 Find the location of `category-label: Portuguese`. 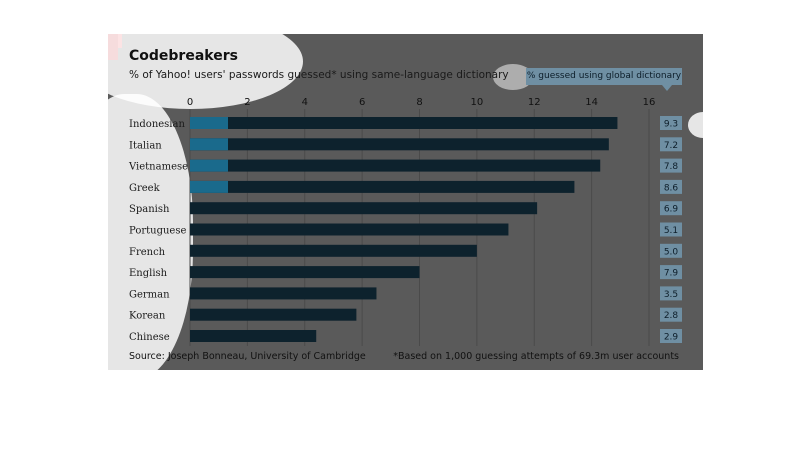

category-label: Portuguese is located at coordinates (157, 231).